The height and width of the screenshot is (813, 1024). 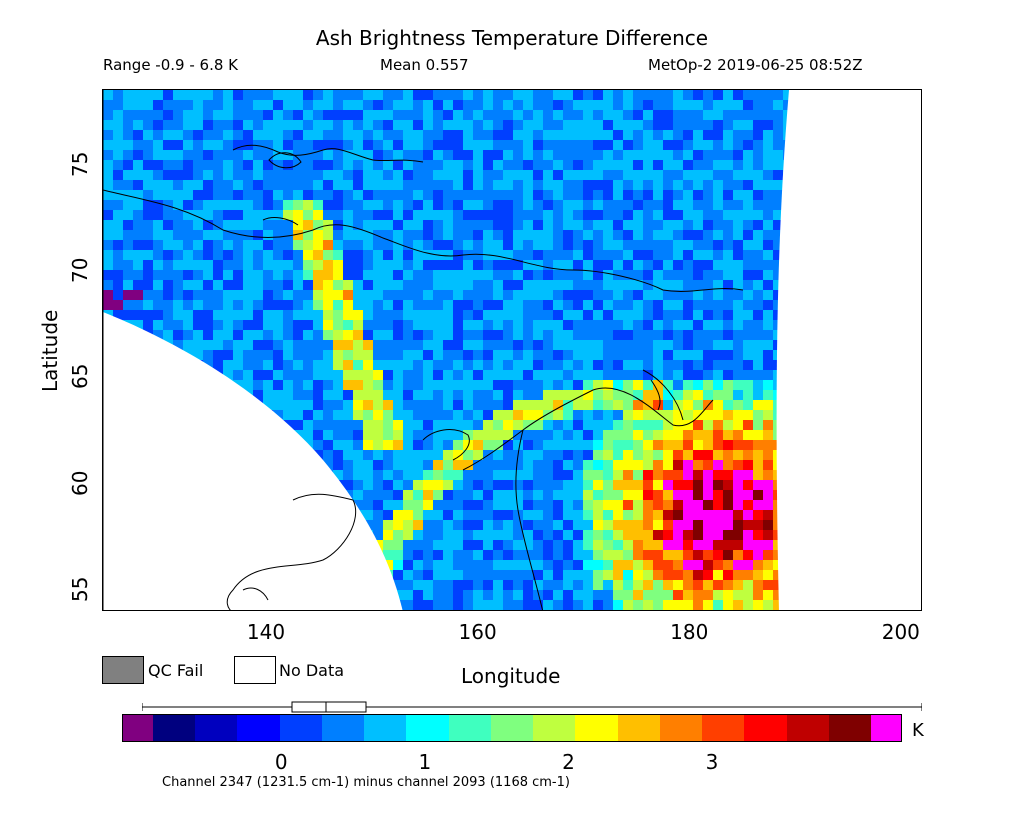 I want to click on value-histogram-strip, so click(x=532, y=707).